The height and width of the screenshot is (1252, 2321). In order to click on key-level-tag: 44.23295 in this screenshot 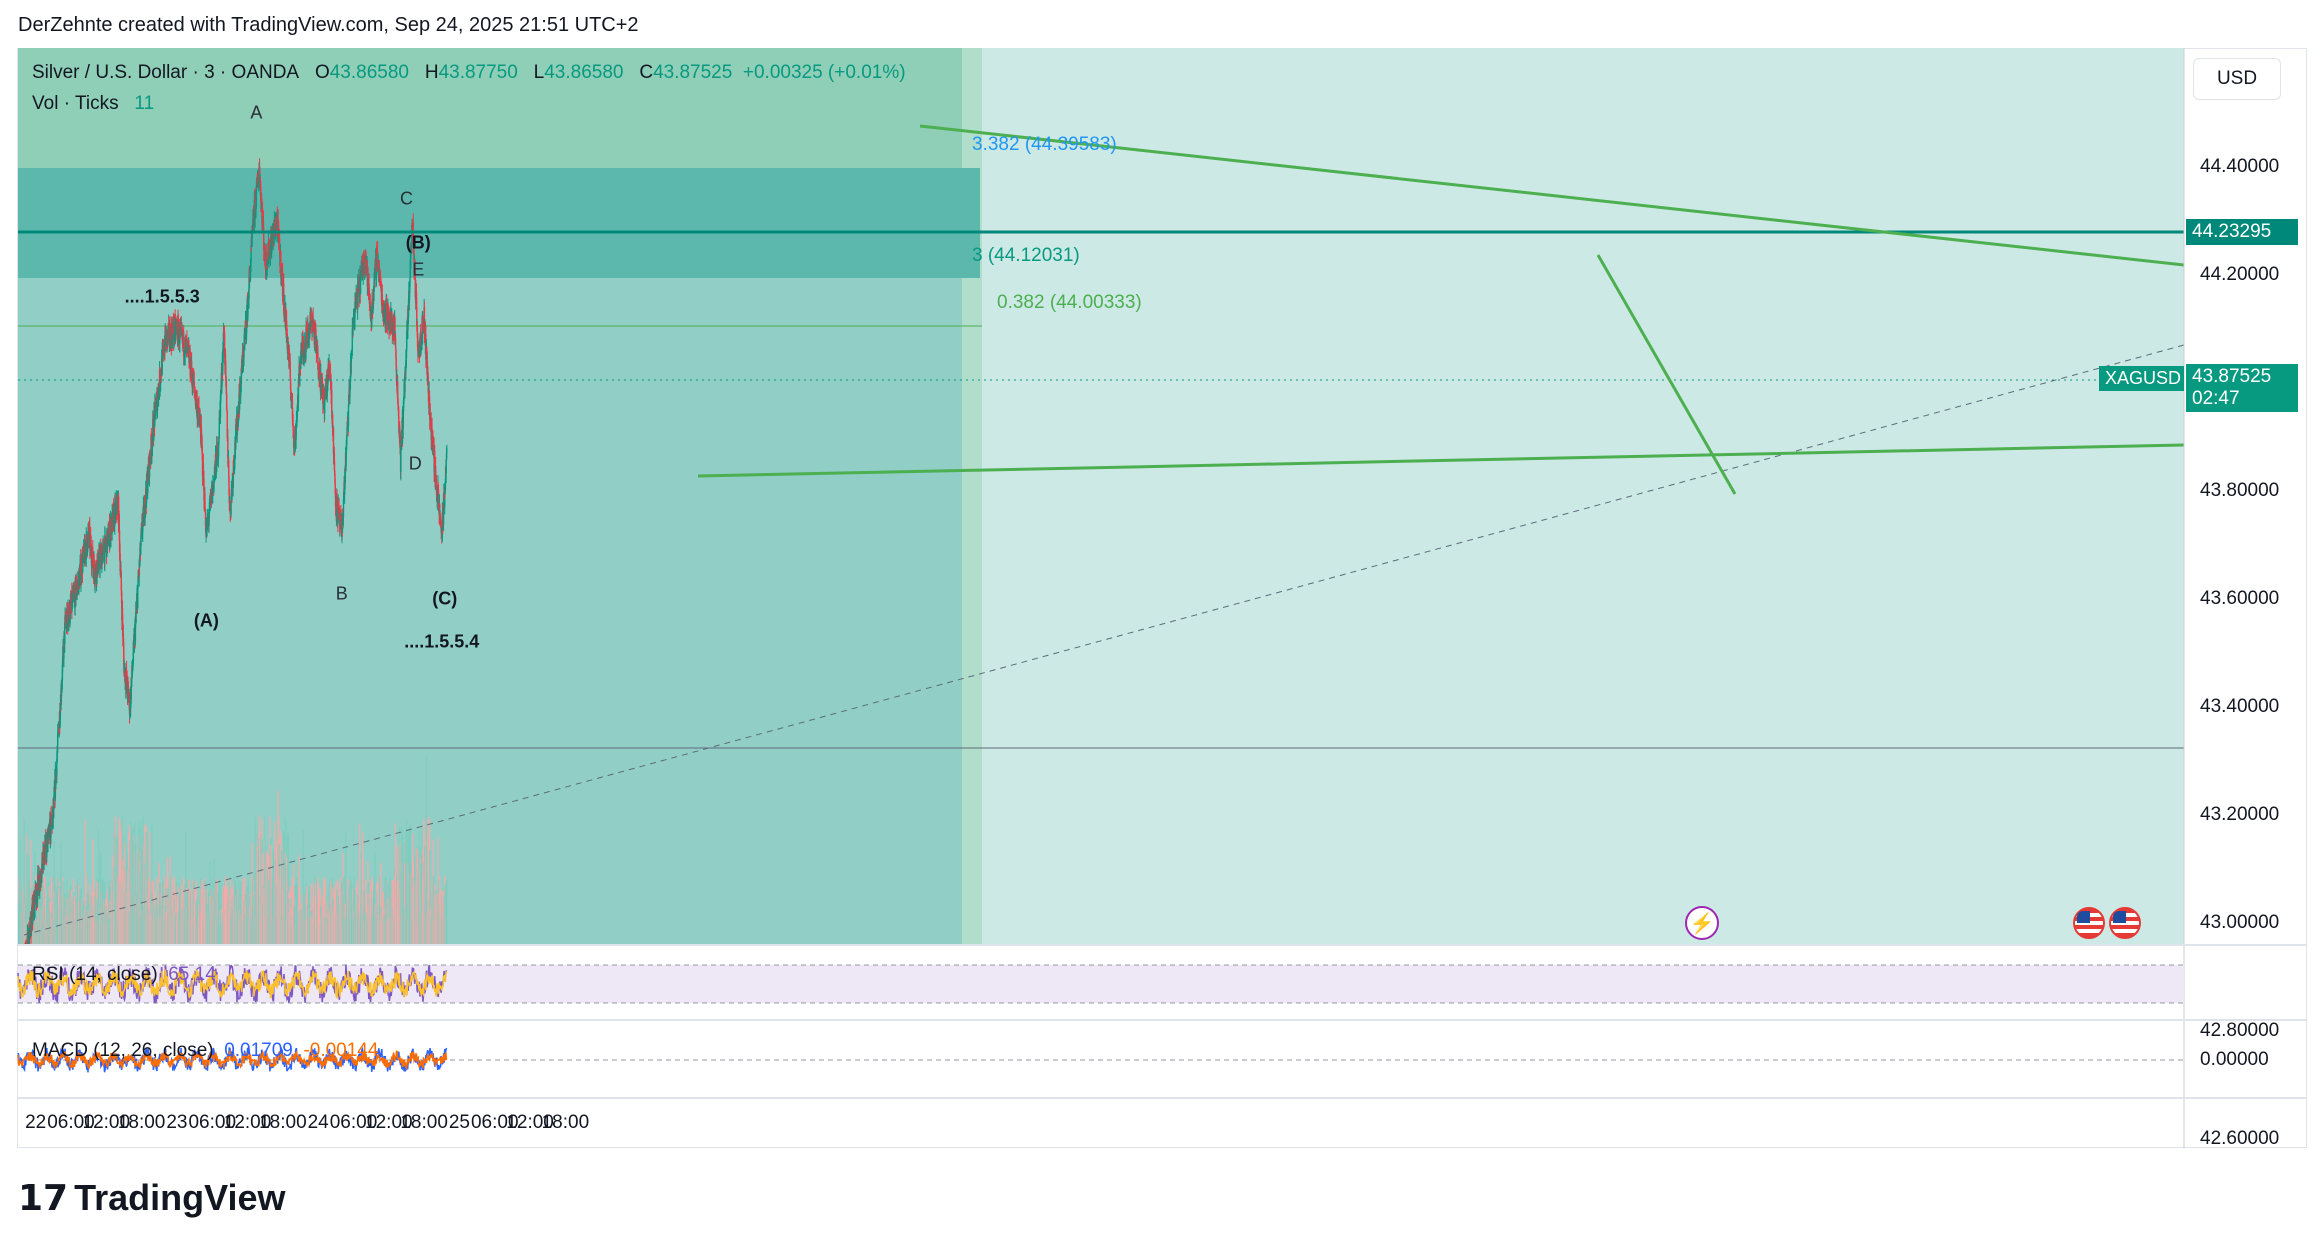, I will do `click(2242, 232)`.